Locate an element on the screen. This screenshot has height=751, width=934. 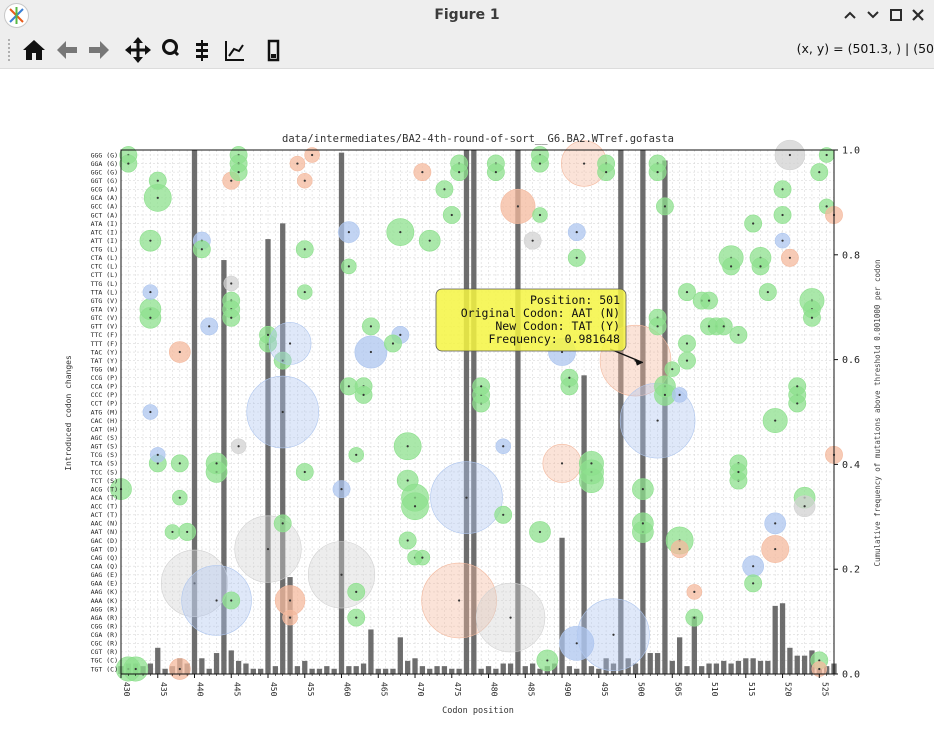
y2-tick-label: 0.6 is located at coordinates (851, 360).